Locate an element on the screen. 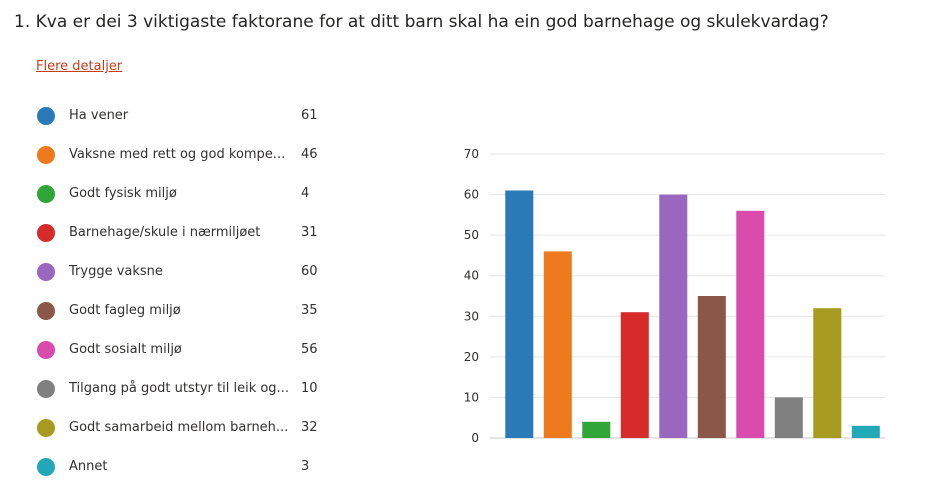 The width and height of the screenshot is (929, 496). question-number: 1. is located at coordinates (22, 22).